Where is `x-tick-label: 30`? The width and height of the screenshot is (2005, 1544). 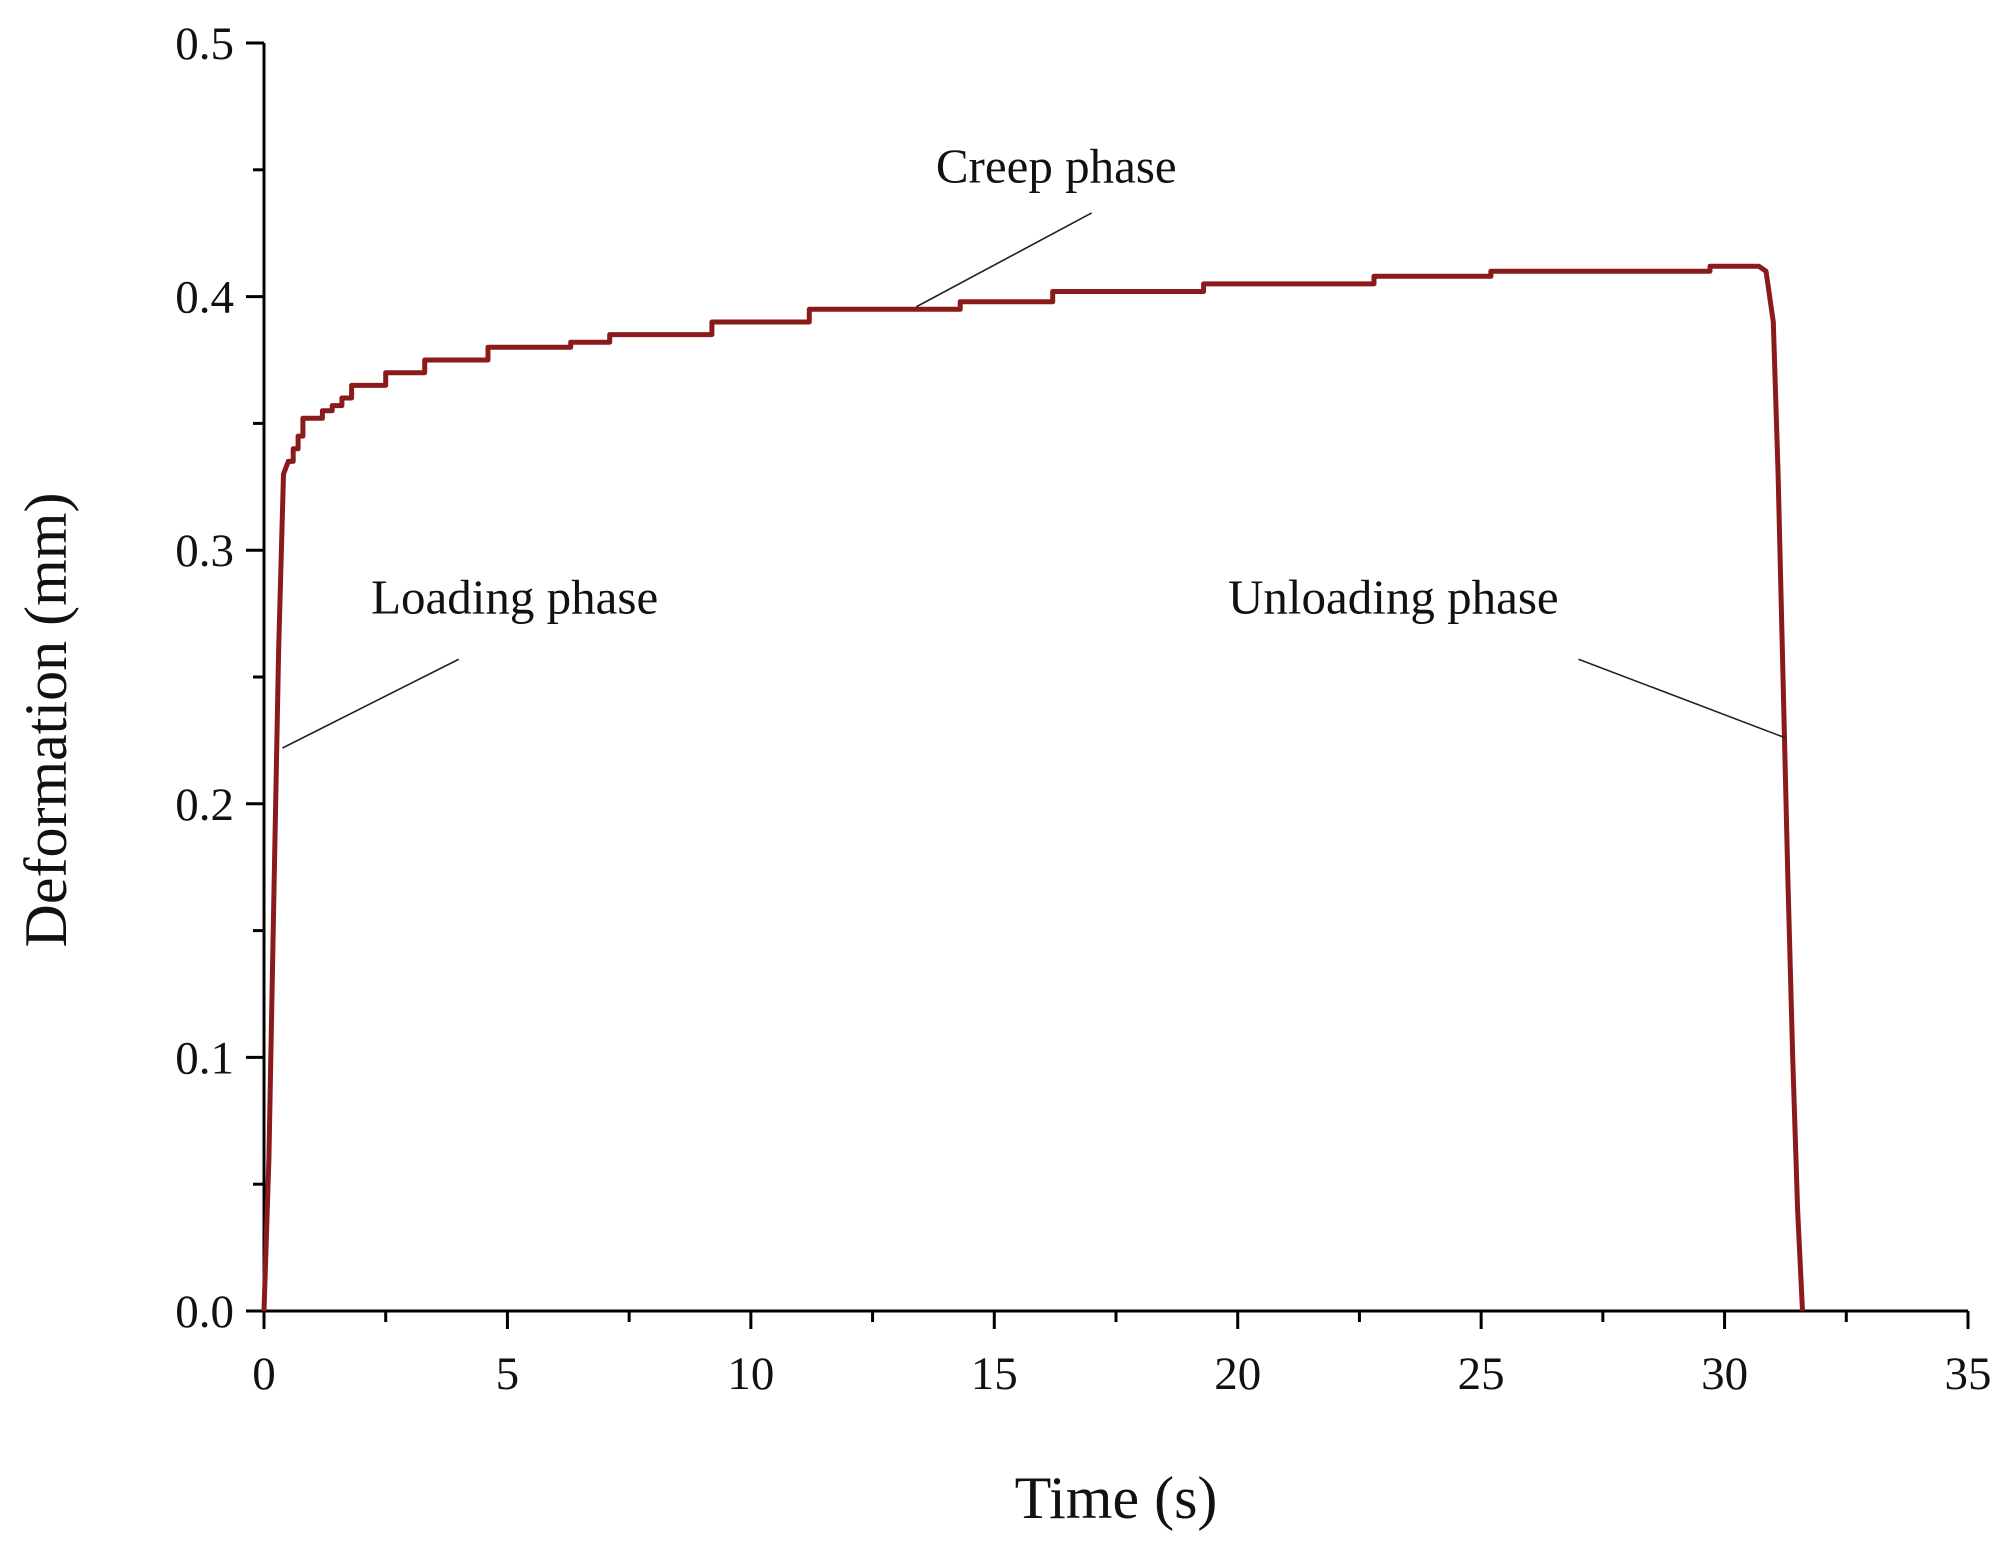 x-tick-label: 30 is located at coordinates (1724, 1374).